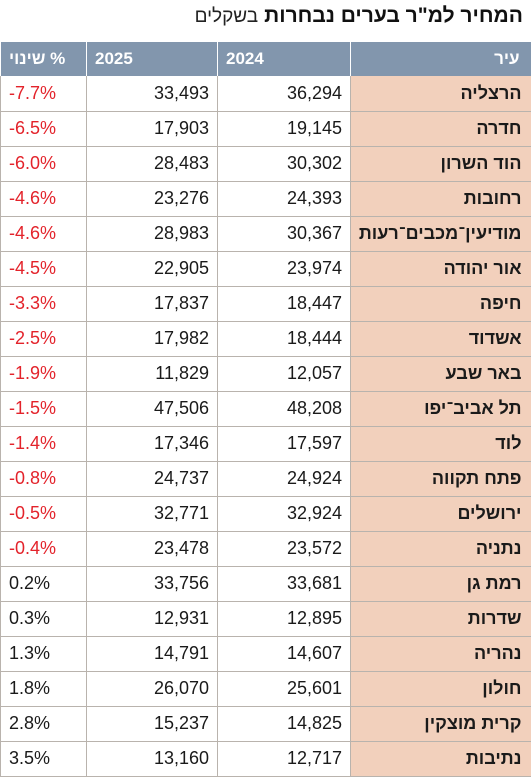 The width and height of the screenshot is (531, 777). Describe the element at coordinates (441, 723) in the screenshot. I see `city-cell: קרית מוצקין` at that location.